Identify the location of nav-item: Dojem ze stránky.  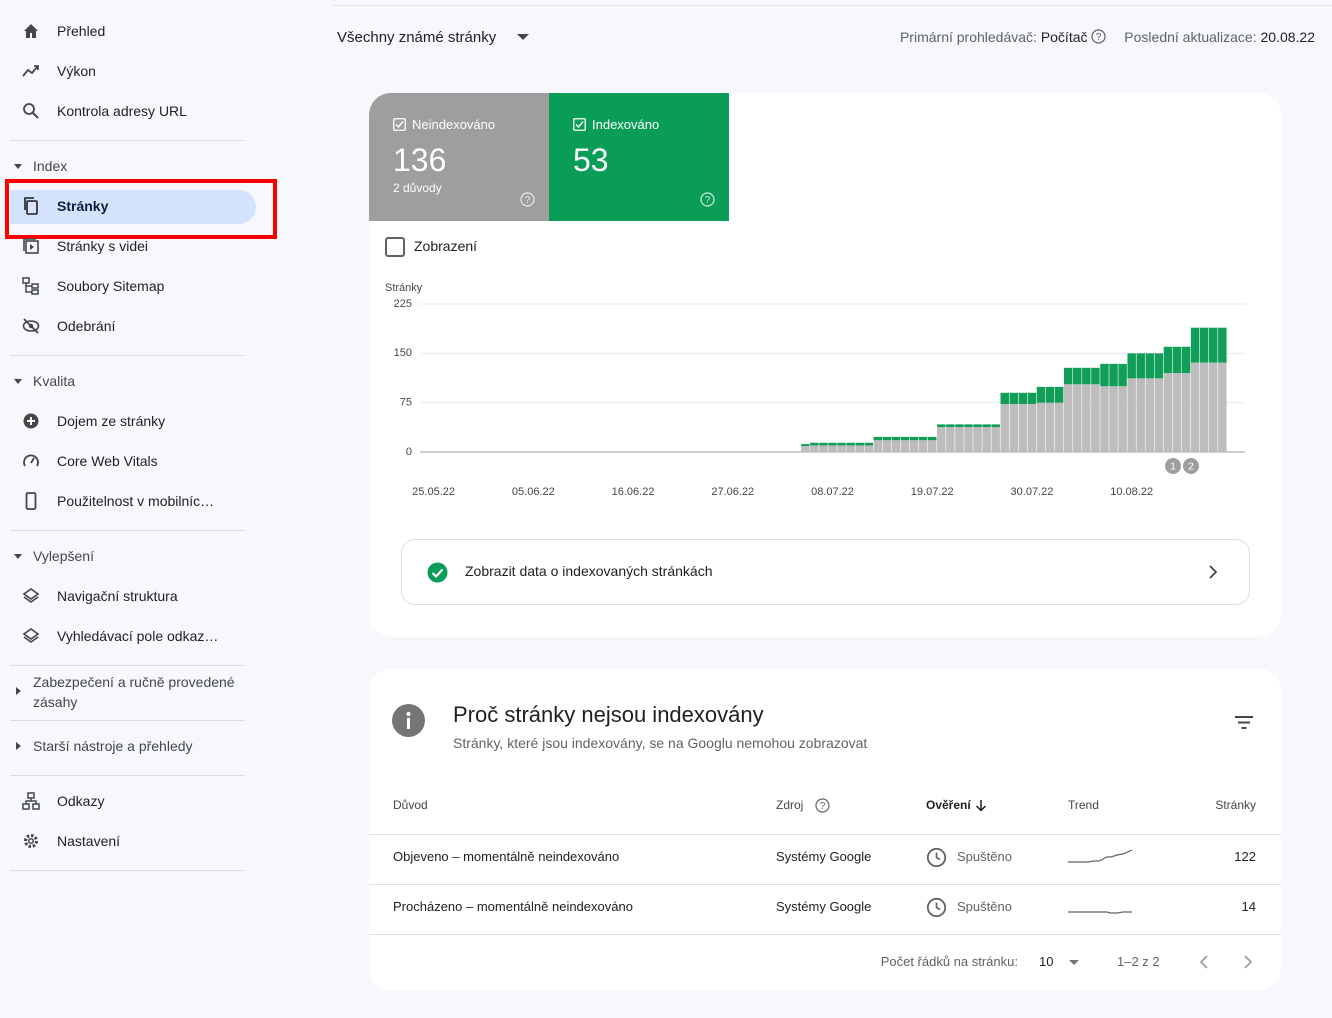
(111, 421).